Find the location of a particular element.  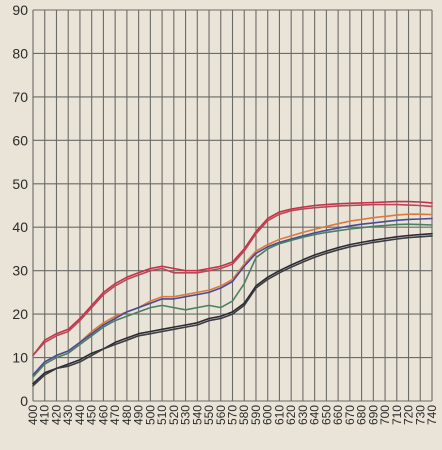

y-tick-label: 20 is located at coordinates (20, 314).